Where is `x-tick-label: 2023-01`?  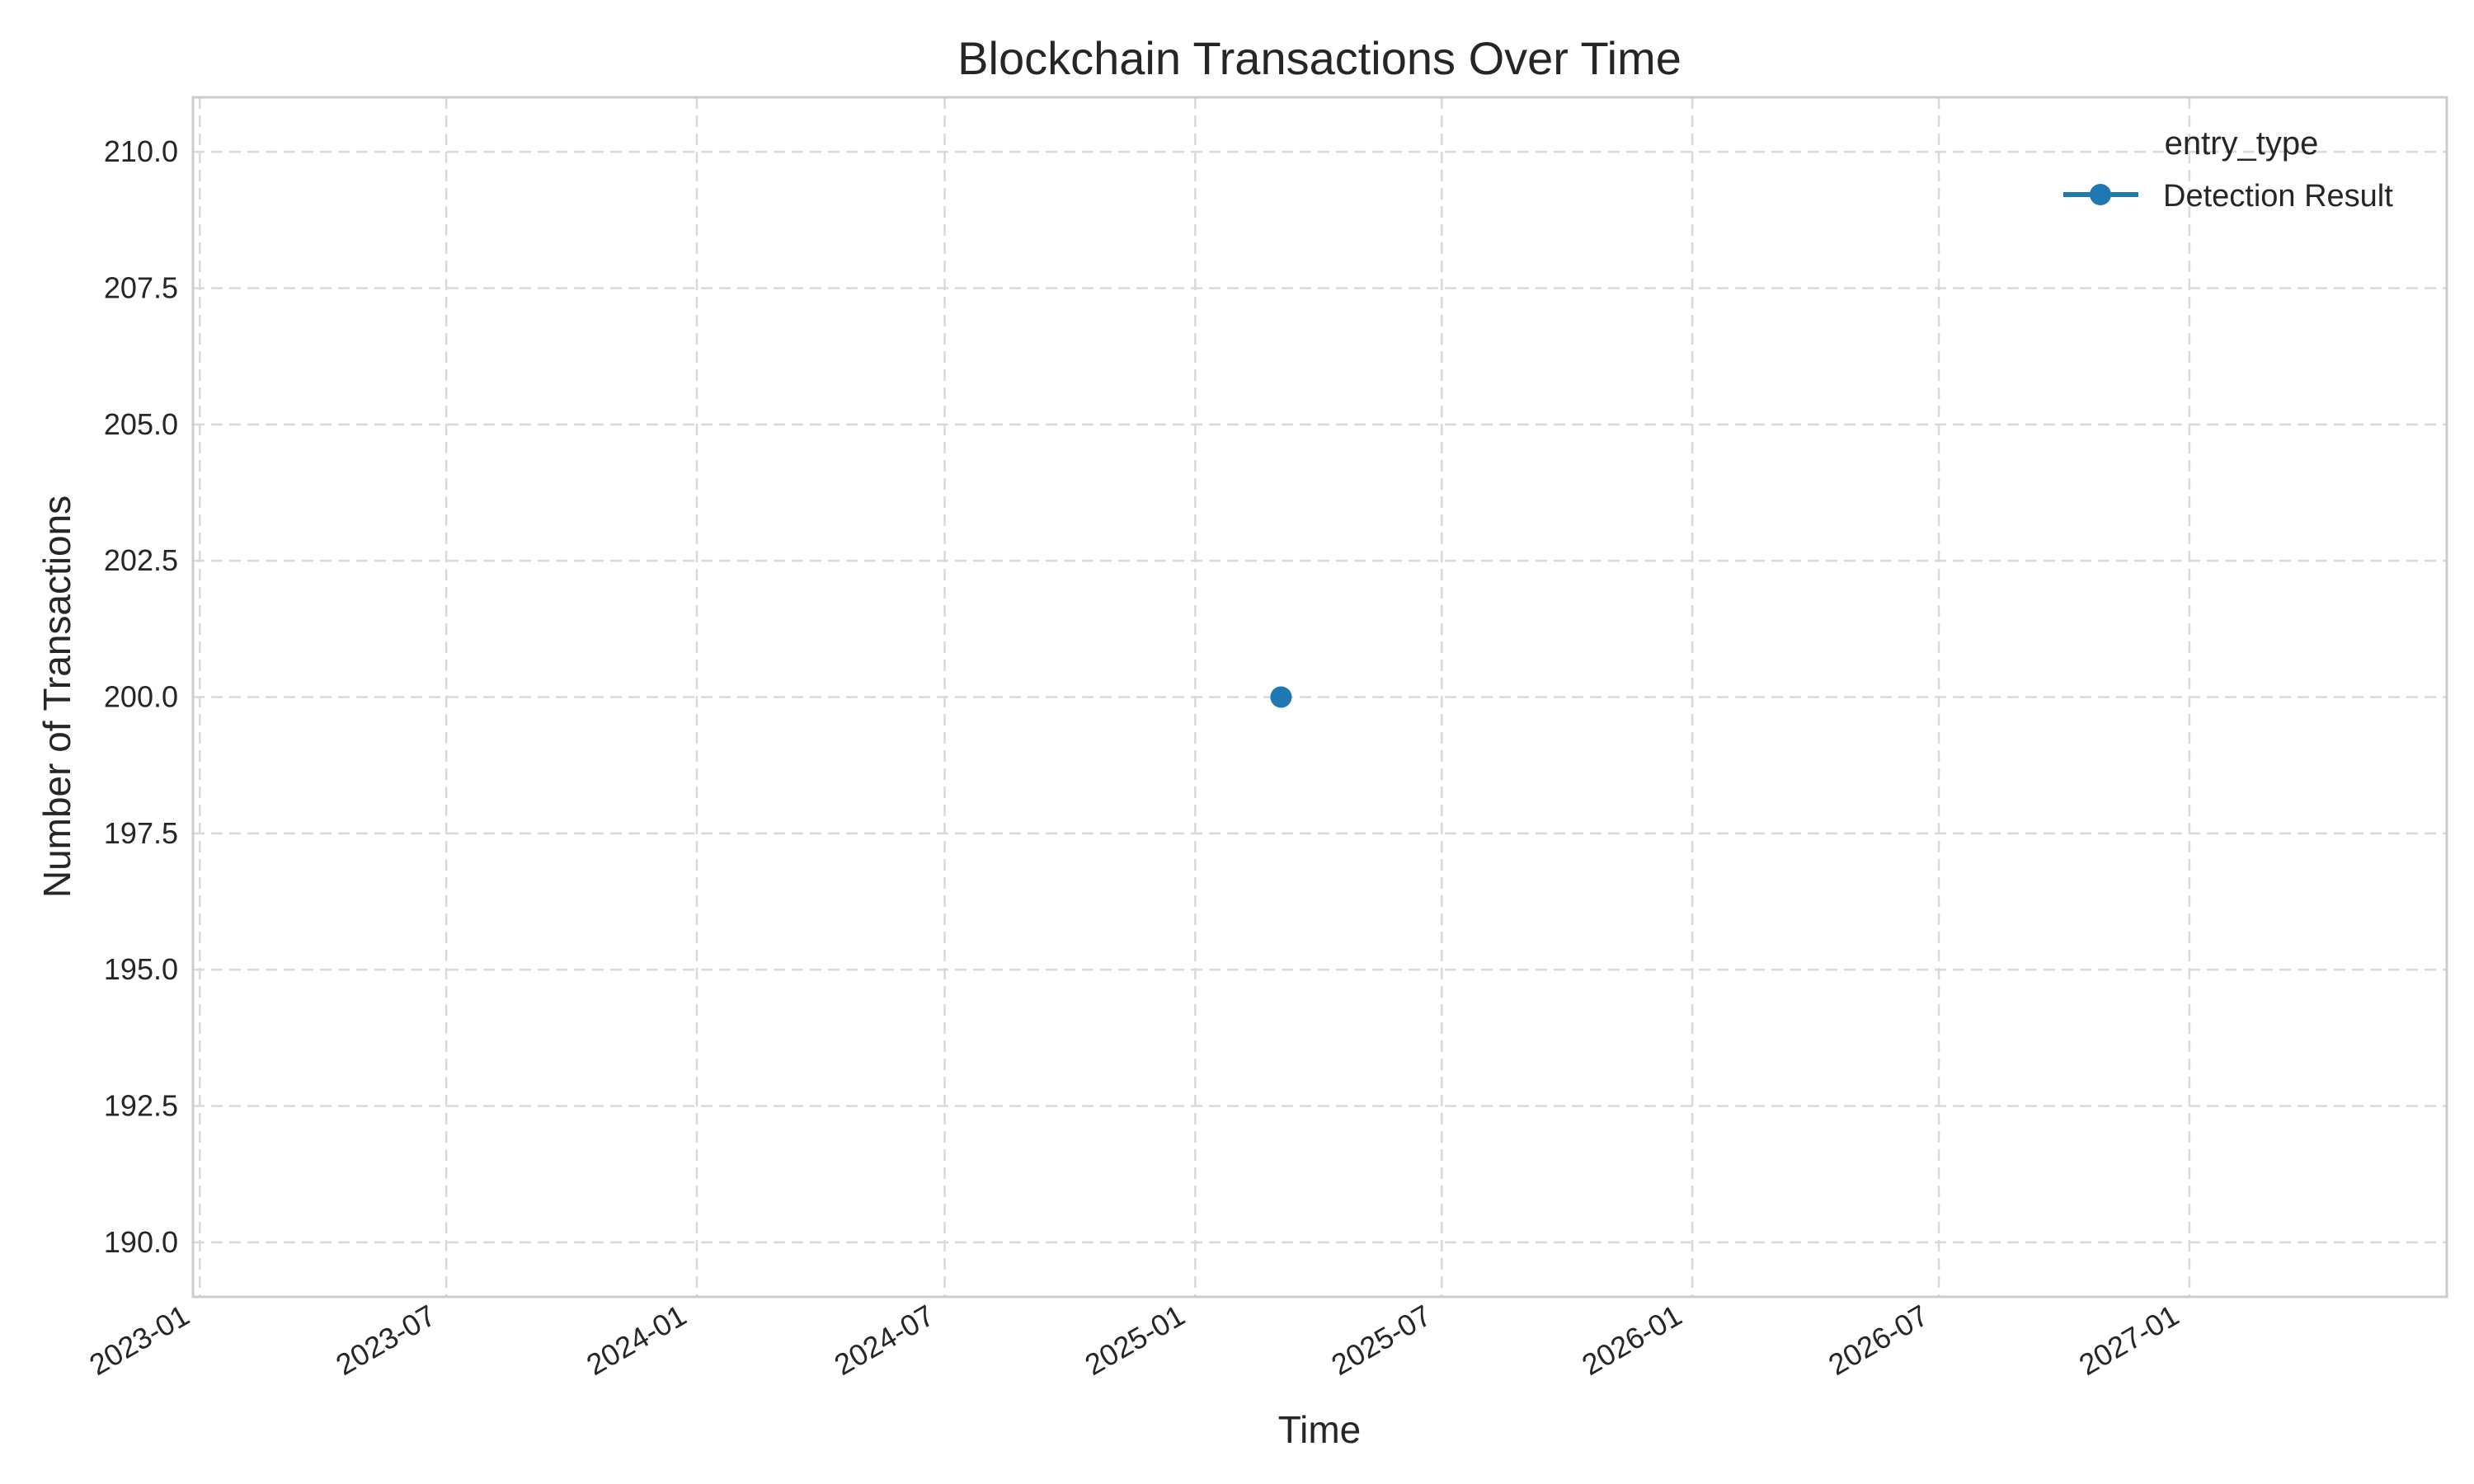 x-tick-label: 2023-01 is located at coordinates (139, 1340).